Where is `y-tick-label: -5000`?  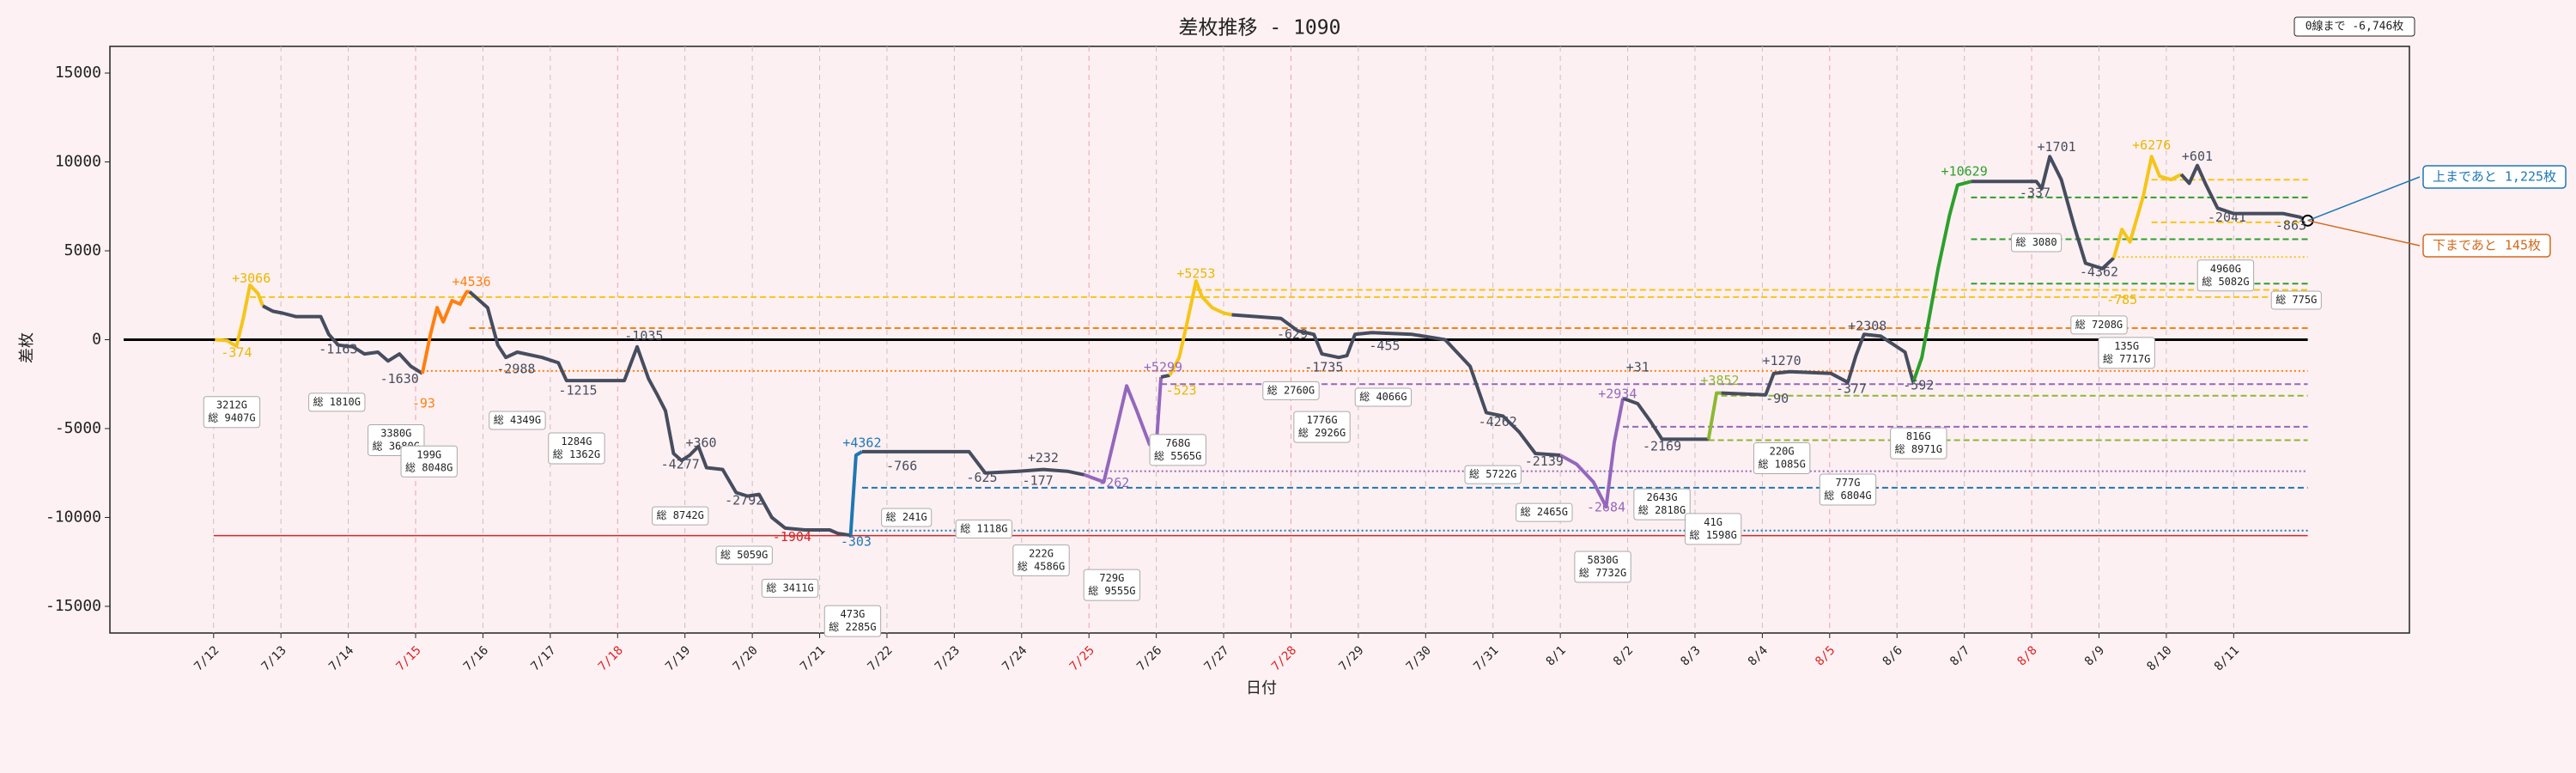
y-tick-label: -5000 is located at coordinates (78, 428).